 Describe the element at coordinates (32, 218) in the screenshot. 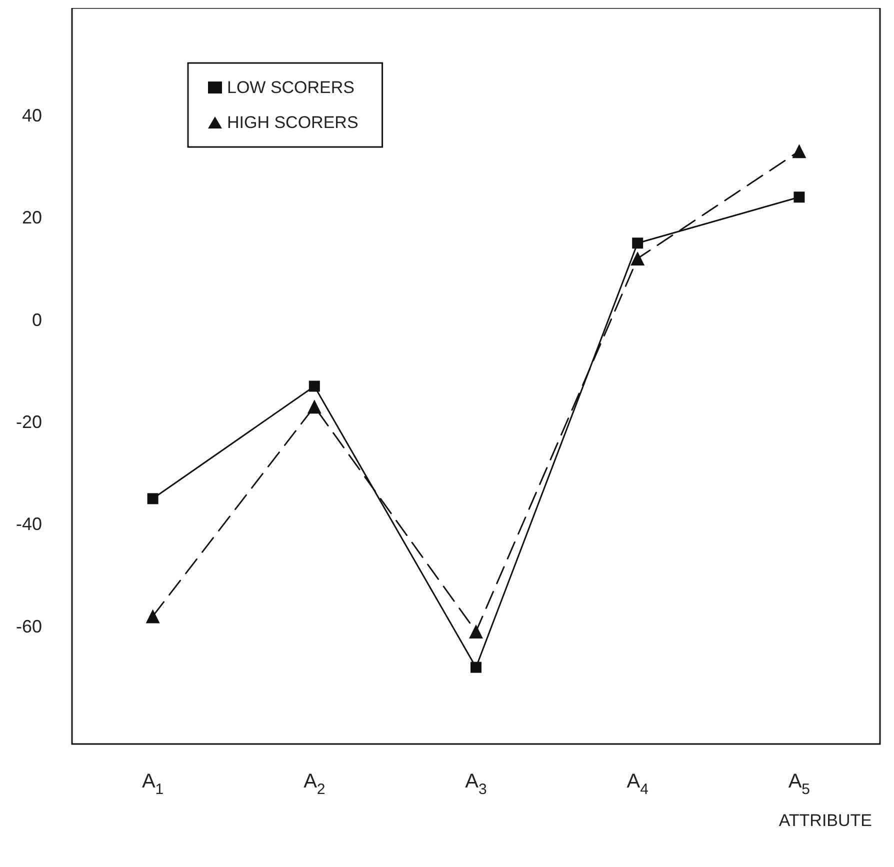

I see `y-tick-label: 20` at that location.